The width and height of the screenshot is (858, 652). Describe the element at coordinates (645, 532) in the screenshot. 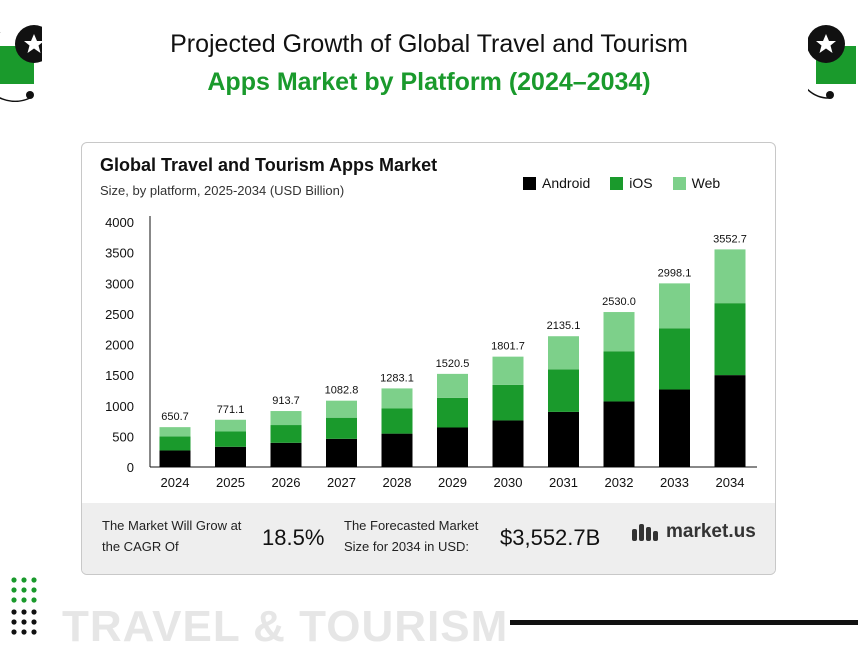

I see `market-us-logo-icon` at that location.